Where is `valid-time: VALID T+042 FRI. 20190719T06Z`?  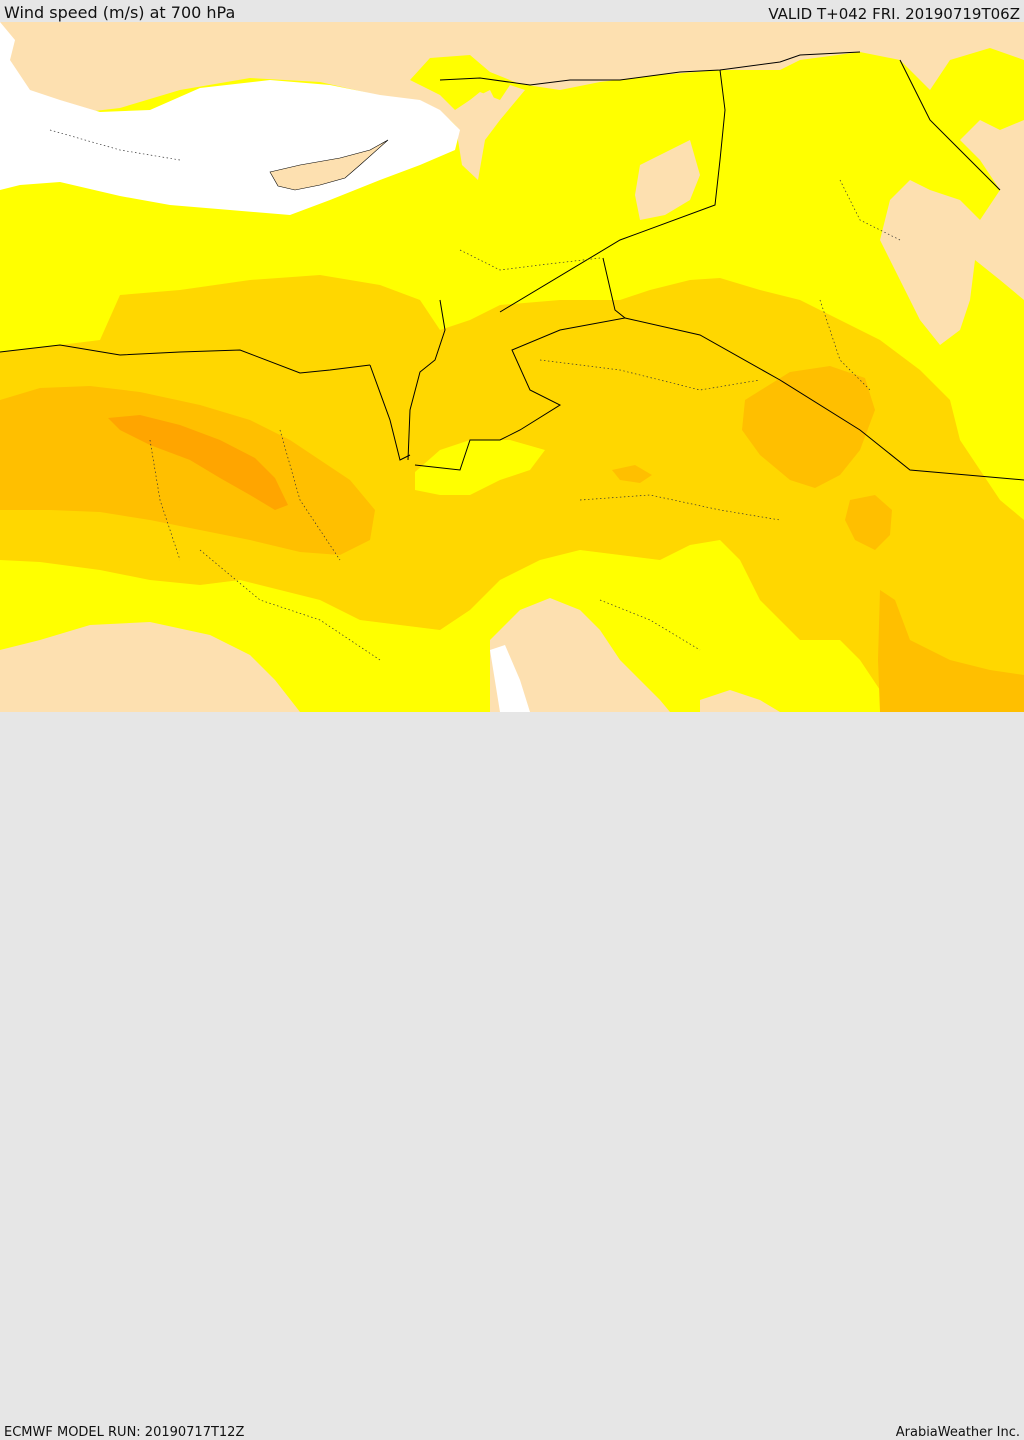 valid-time: VALID T+042 FRI. 20190719T06Z is located at coordinates (894, 14).